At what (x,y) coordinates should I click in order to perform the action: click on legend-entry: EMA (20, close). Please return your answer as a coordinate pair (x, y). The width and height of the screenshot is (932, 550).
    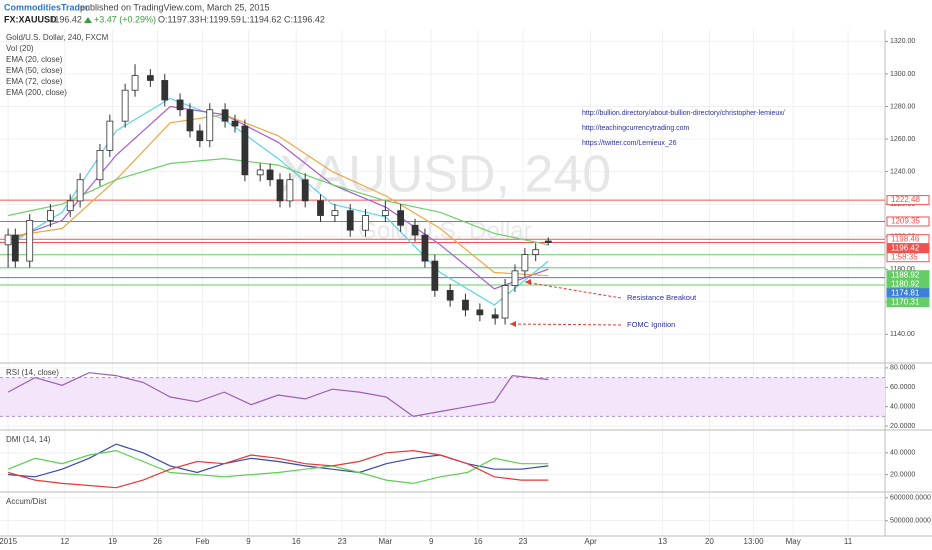
    Looking at the image, I should click on (34, 59).